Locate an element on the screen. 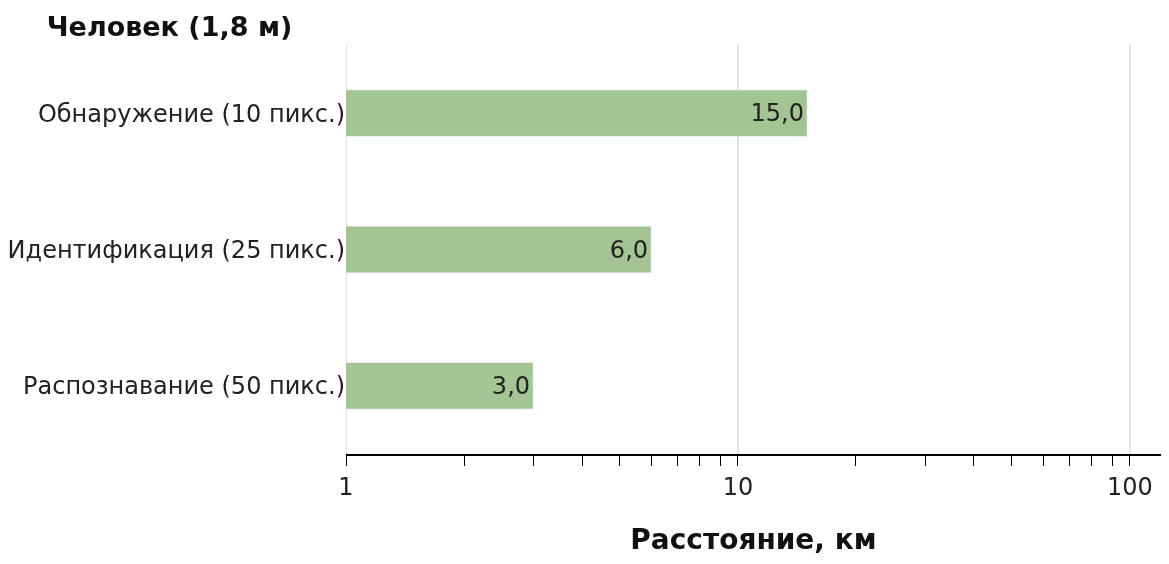 The width and height of the screenshot is (1169, 564). x-tick-label: 100 is located at coordinates (1130, 486).